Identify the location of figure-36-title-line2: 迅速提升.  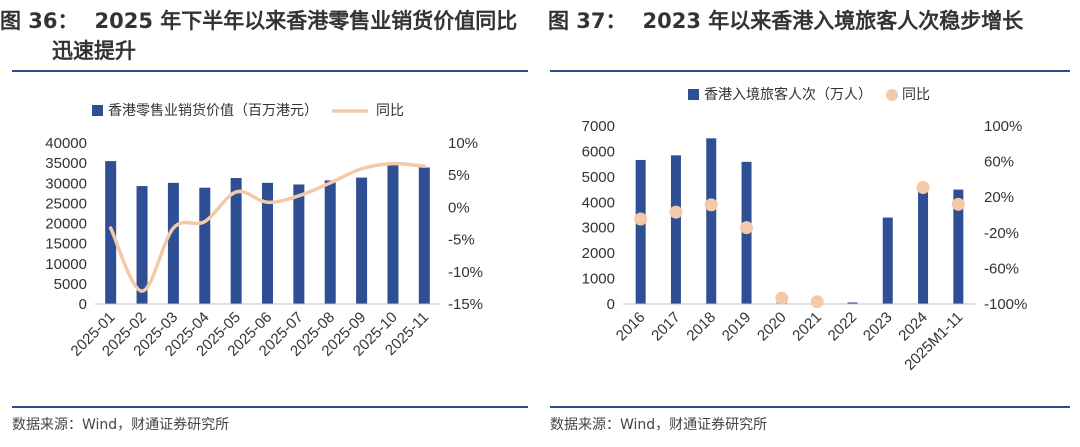
(94, 51).